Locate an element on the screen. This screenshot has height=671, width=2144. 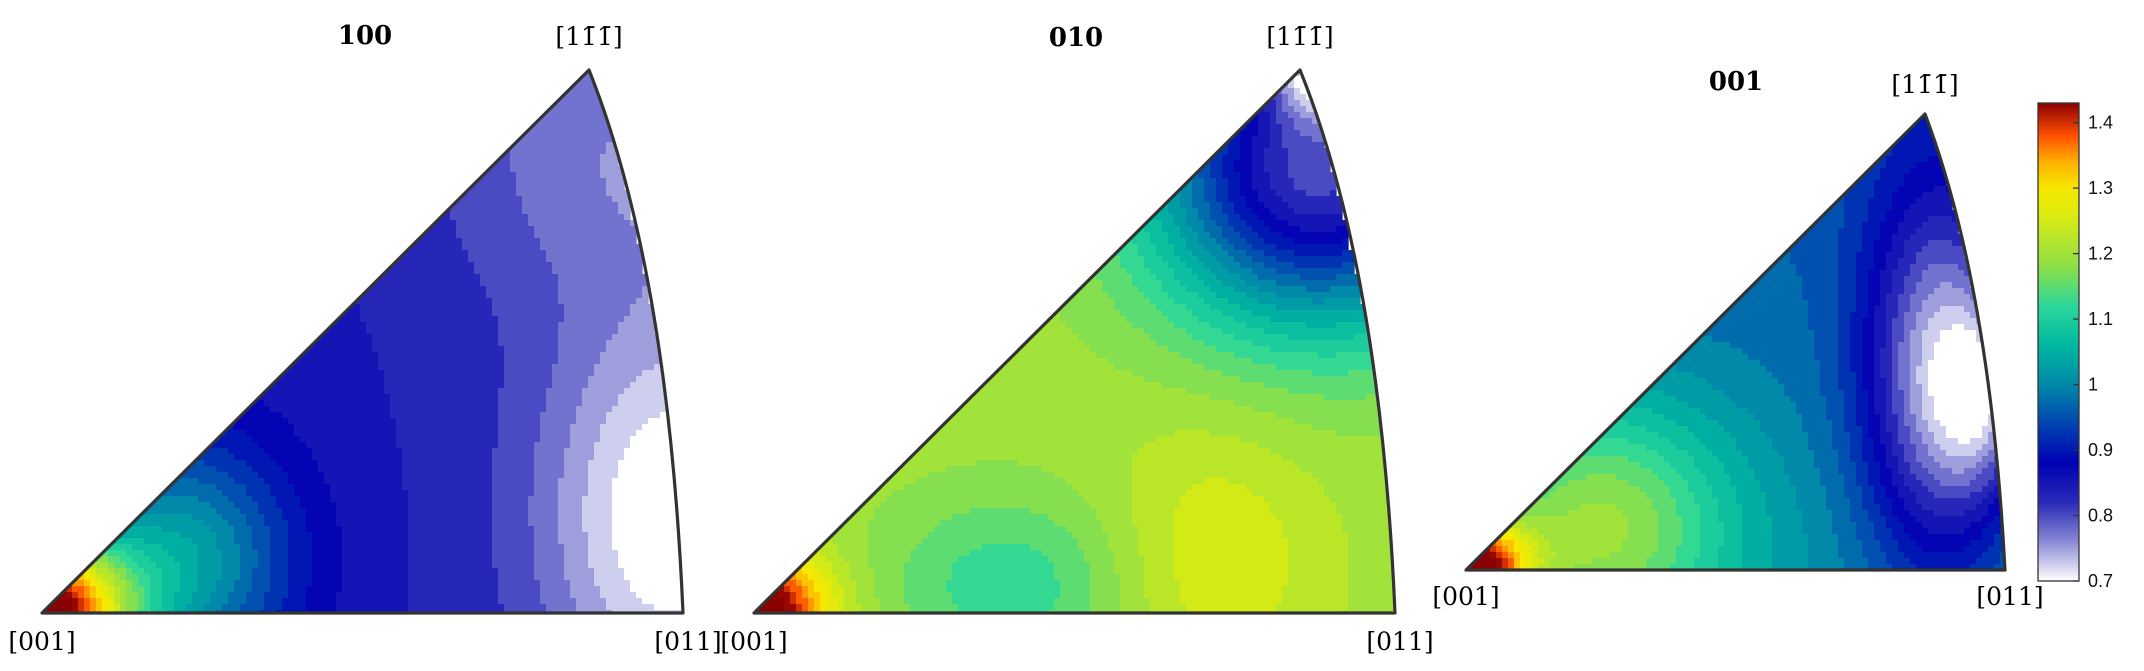
colorbar-tick-label: 1.2 is located at coordinates (2100, 254).